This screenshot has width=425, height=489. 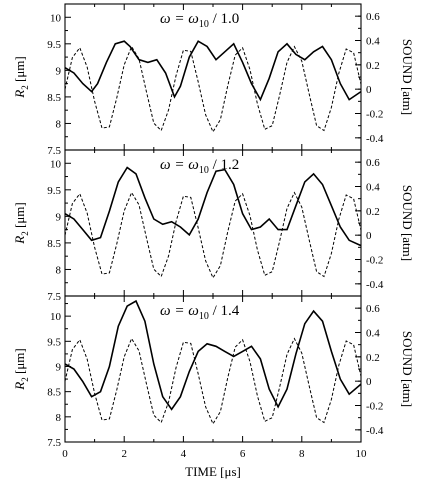 I want to click on panel-title: ω = ω10 / 1.0, so click(x=199, y=20).